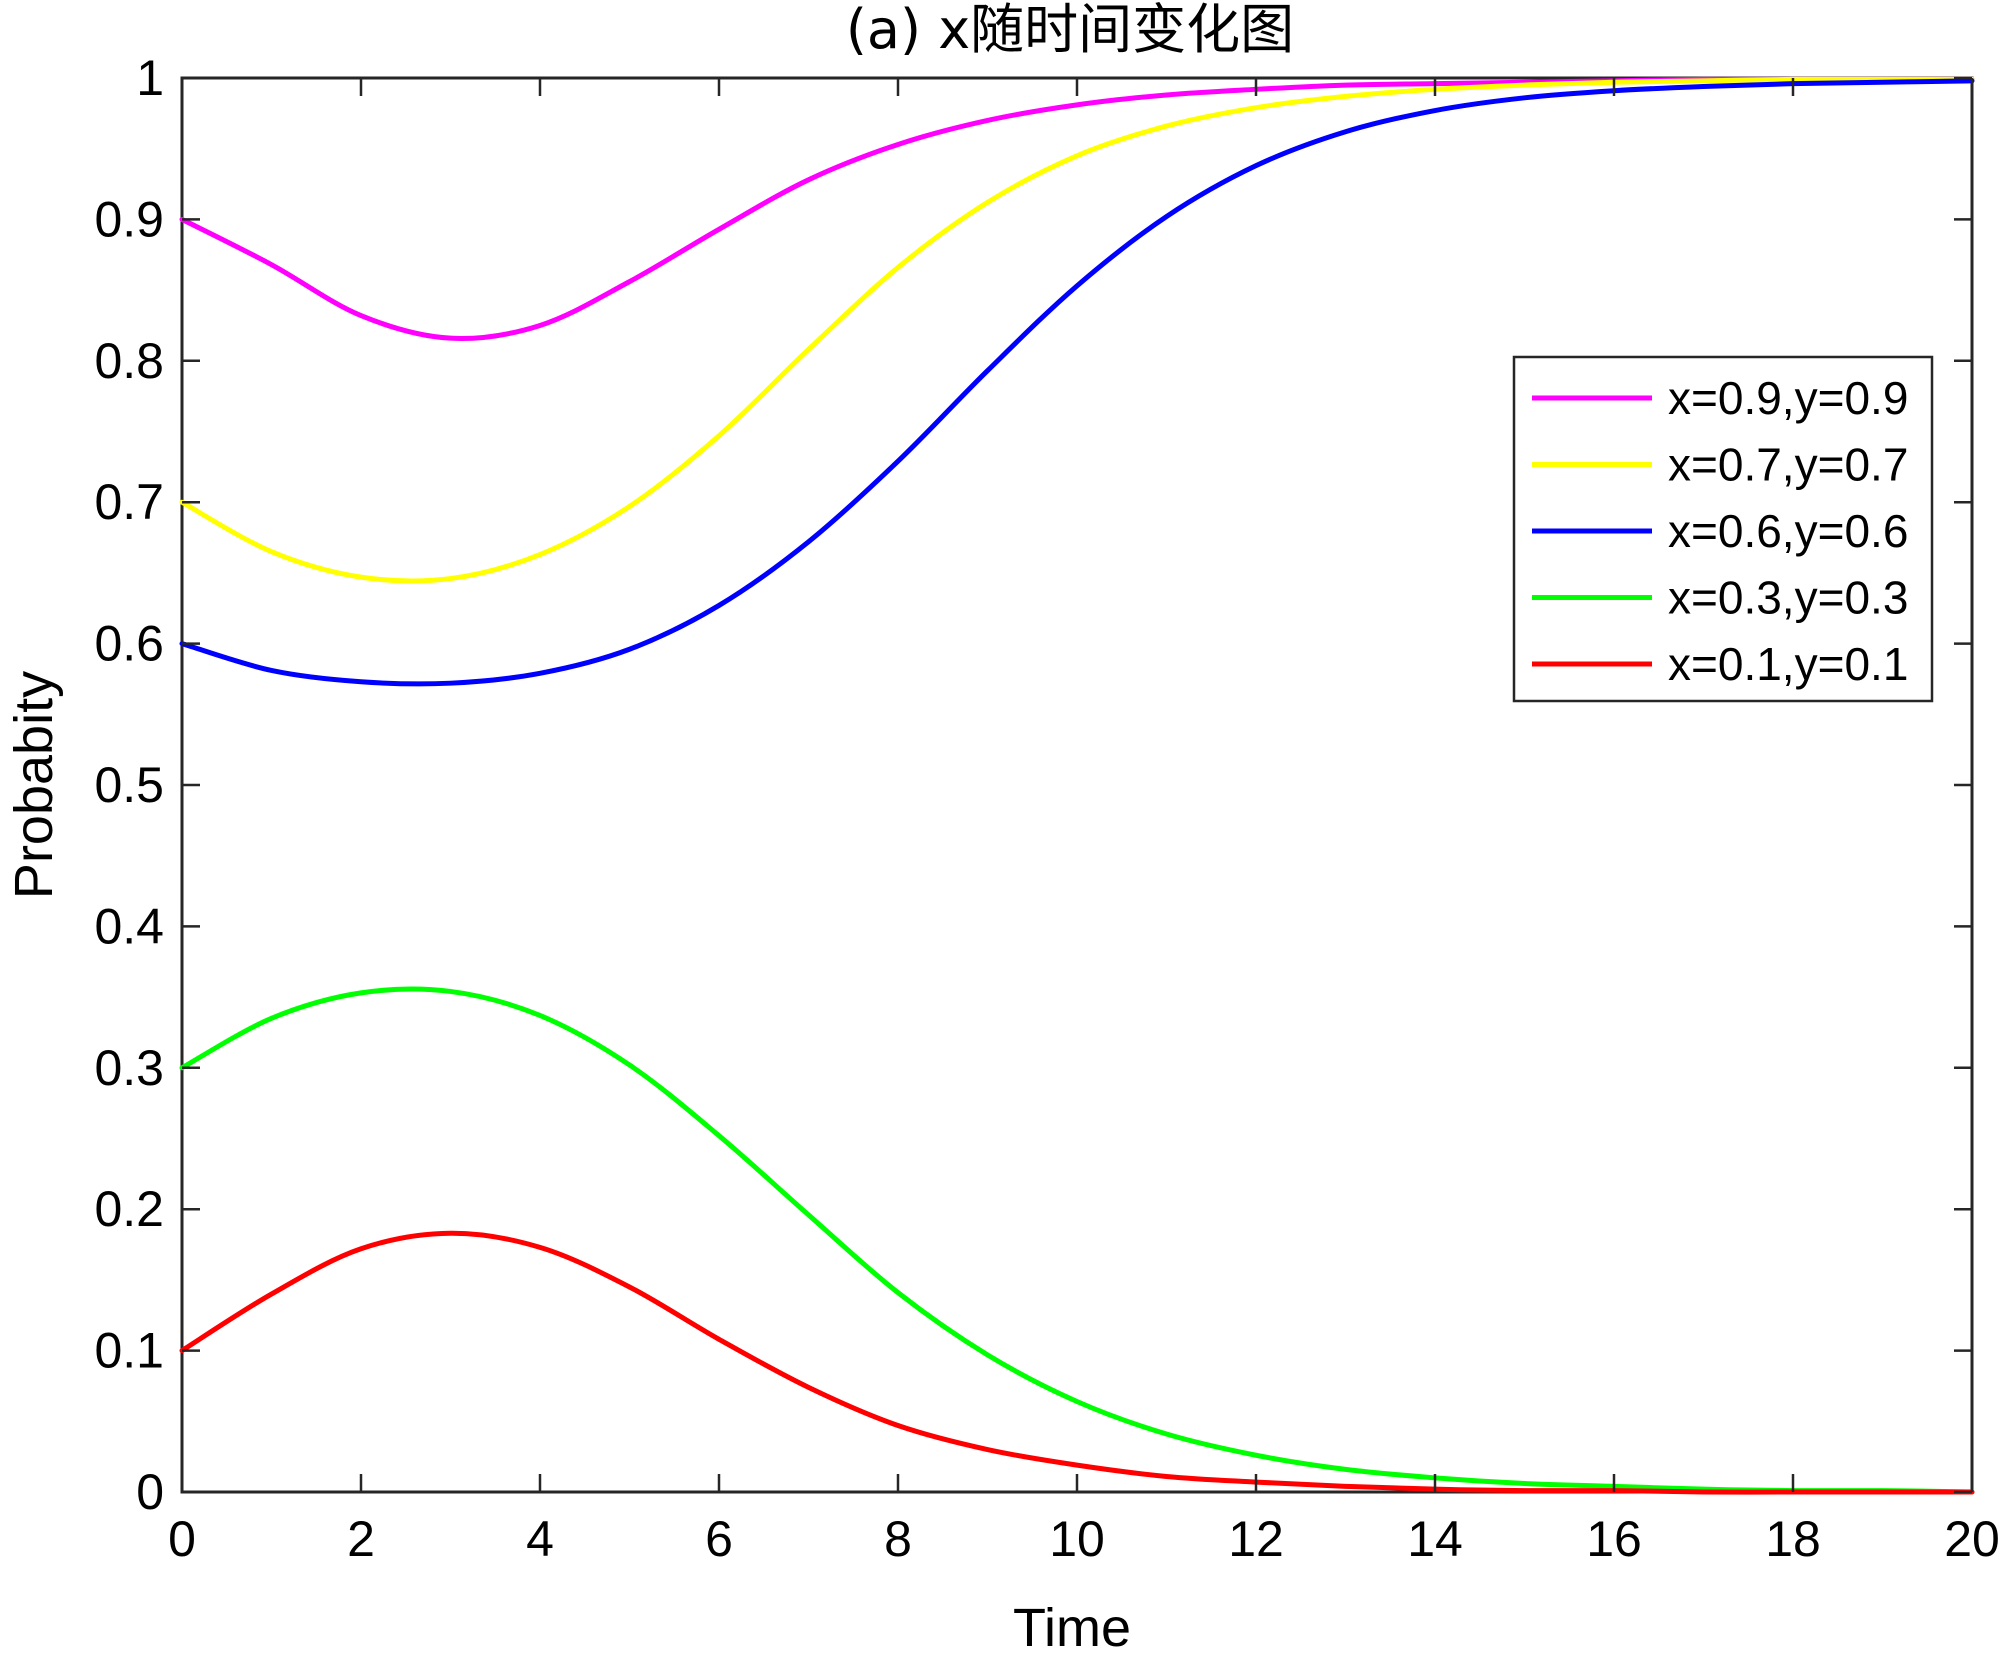 The height and width of the screenshot is (1658, 2000). What do you see at coordinates (1788, 531) in the screenshot?
I see `legend-label-3: x=0.6,y=0.6` at bounding box center [1788, 531].